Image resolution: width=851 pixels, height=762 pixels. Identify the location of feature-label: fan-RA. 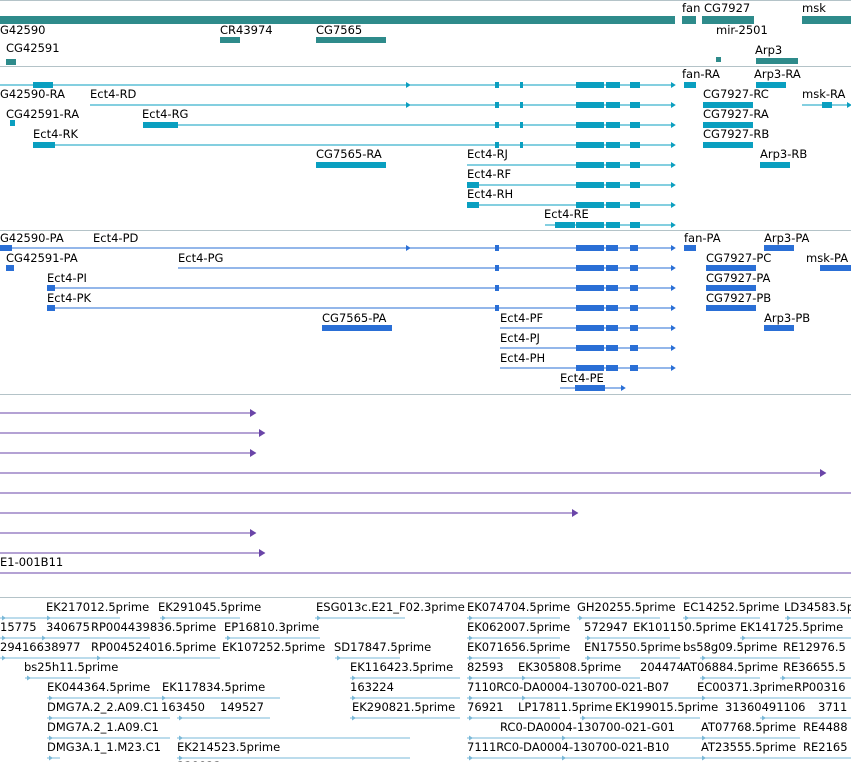
(701, 74).